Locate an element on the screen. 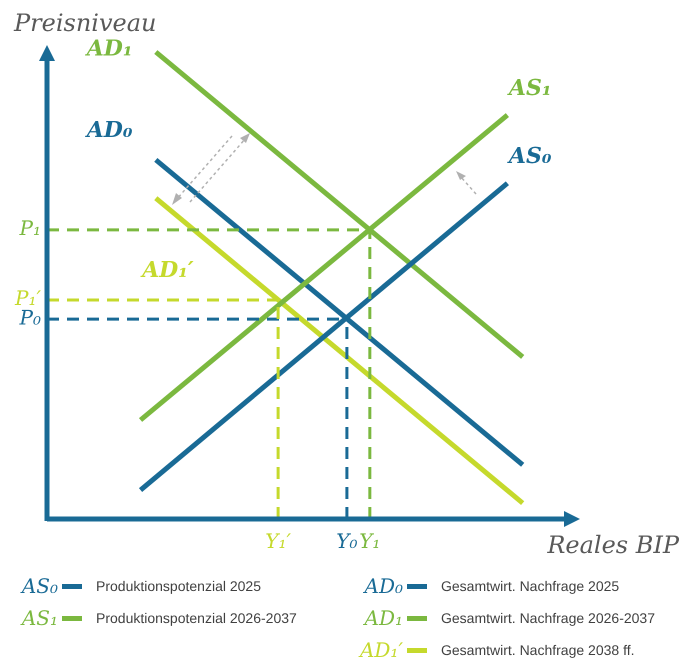 This screenshot has width=689, height=659. ref-line-label: P₁ is located at coordinates (29, 228).